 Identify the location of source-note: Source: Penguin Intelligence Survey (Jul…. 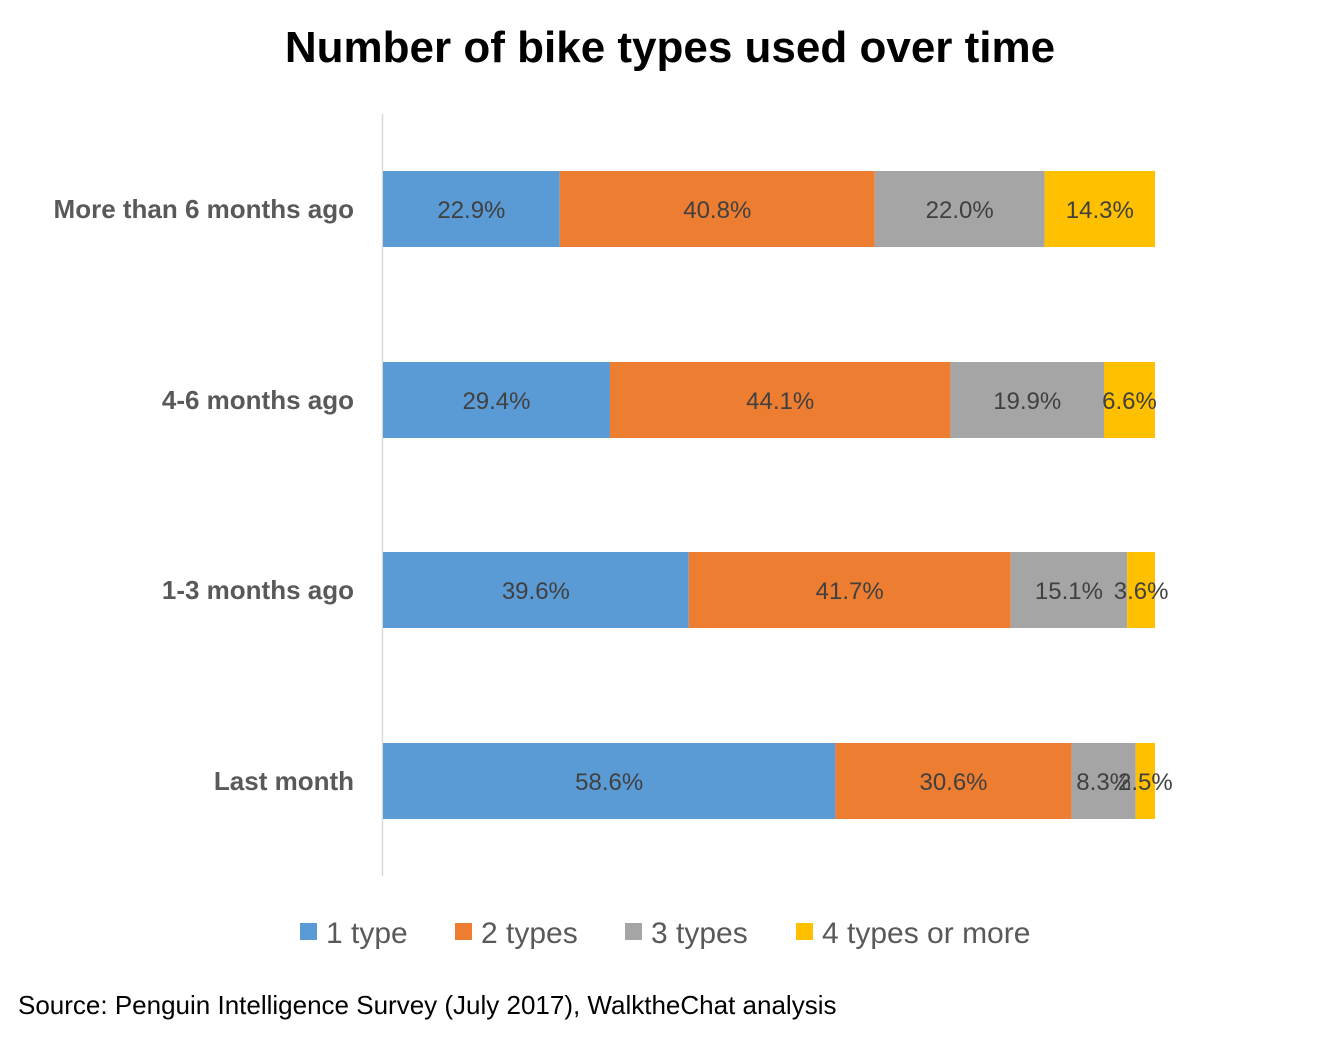
(427, 1005).